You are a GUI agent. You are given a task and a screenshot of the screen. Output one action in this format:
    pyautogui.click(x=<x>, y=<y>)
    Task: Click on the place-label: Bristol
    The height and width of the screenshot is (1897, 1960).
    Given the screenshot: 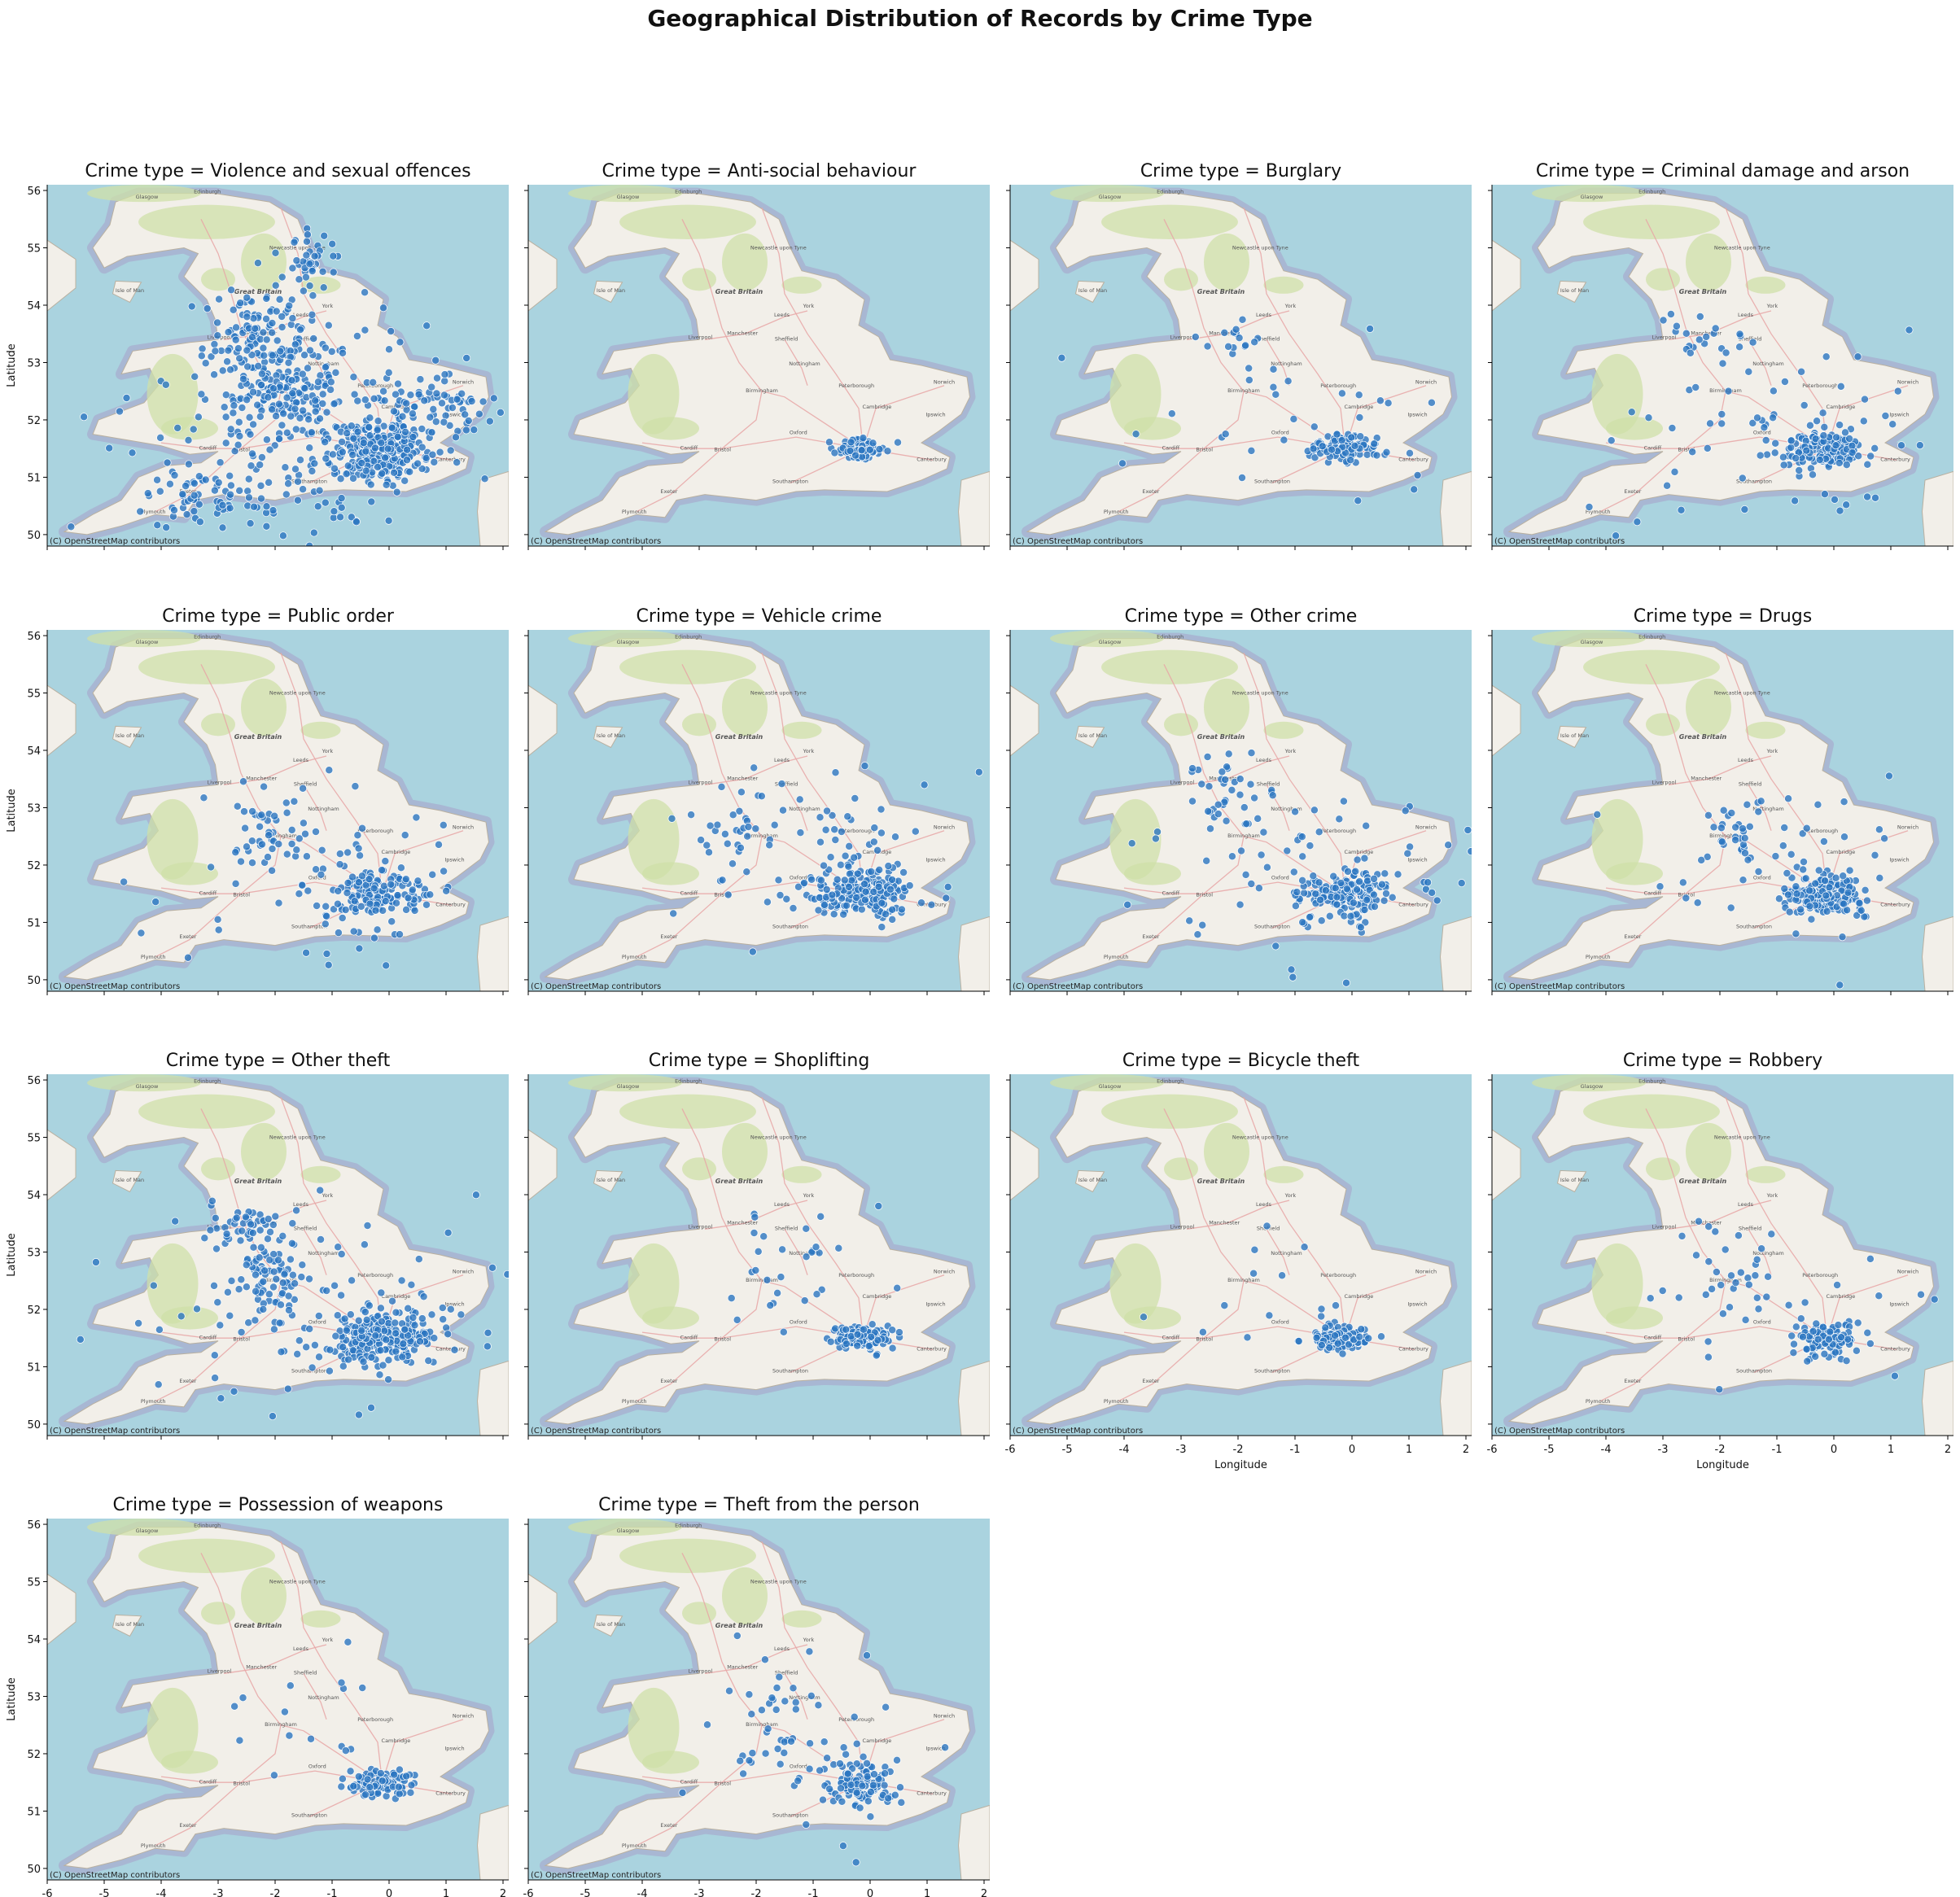 What is the action you would take?
    pyautogui.click(x=723, y=1784)
    